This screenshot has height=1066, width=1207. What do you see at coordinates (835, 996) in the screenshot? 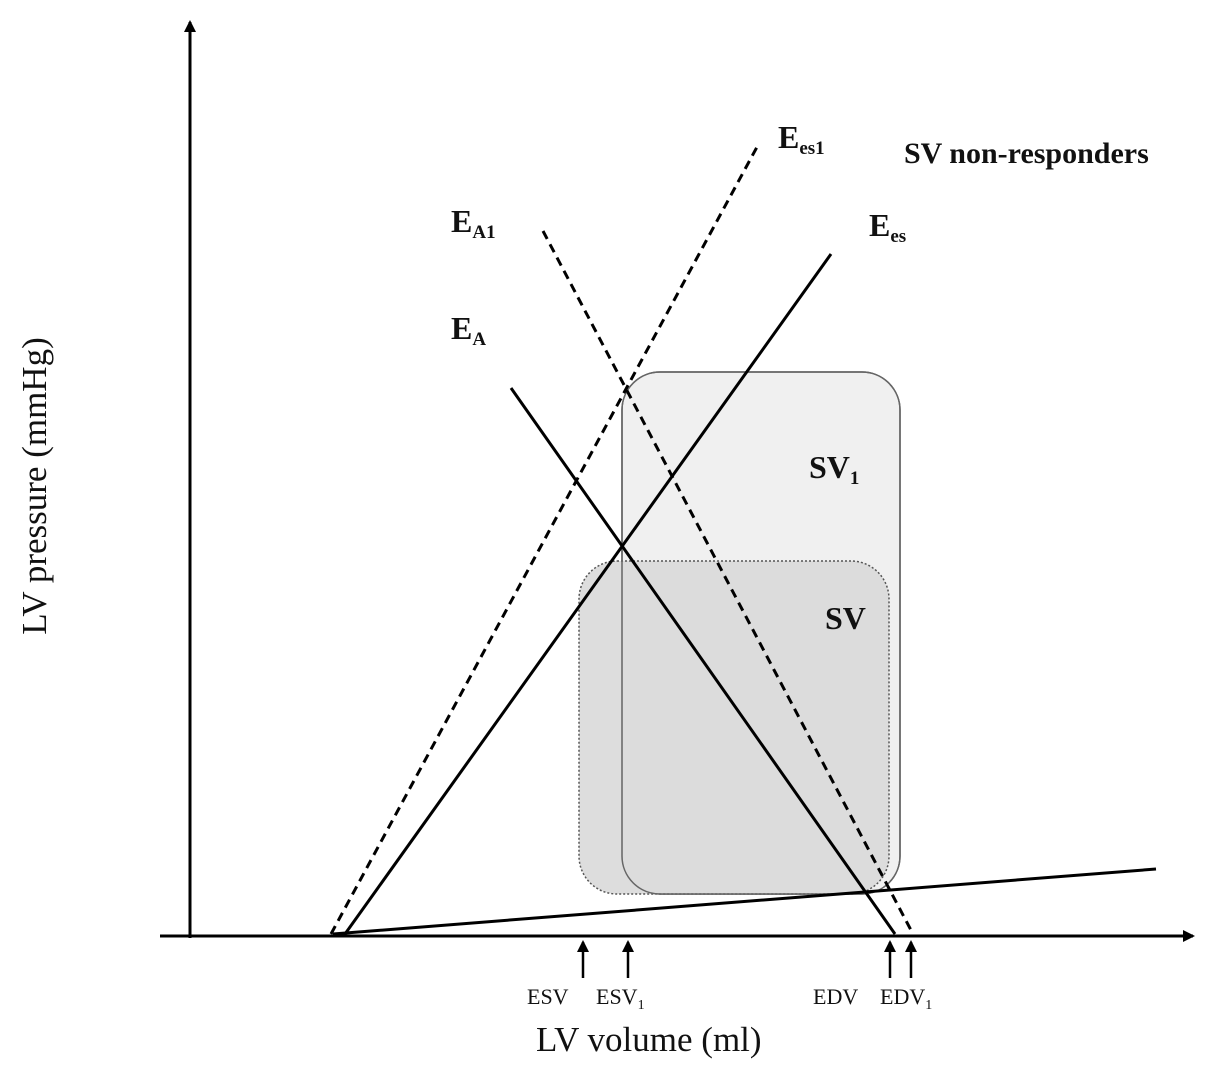
I see `edv-label: EDV` at bounding box center [835, 996].